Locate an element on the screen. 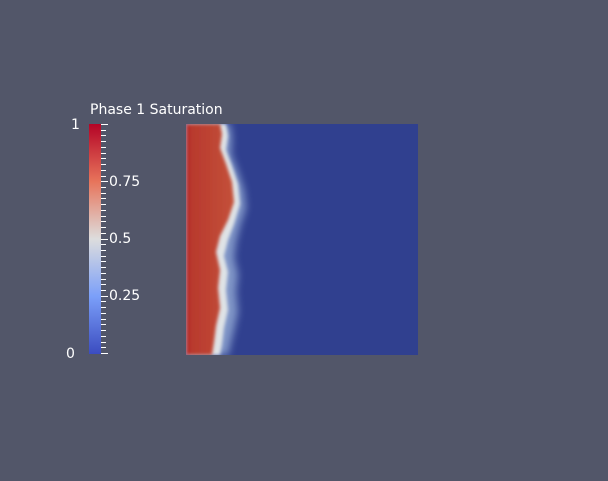 The height and width of the screenshot is (481, 608). scalar-bar-label-0-5: 0.5 is located at coordinates (120, 239).